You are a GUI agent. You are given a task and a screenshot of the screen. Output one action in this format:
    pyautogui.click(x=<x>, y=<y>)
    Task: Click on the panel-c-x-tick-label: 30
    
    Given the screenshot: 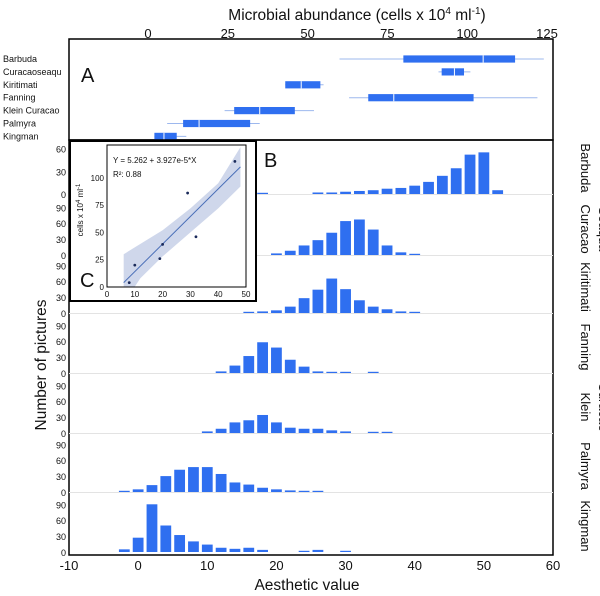 What is the action you would take?
    pyautogui.click(x=190, y=294)
    